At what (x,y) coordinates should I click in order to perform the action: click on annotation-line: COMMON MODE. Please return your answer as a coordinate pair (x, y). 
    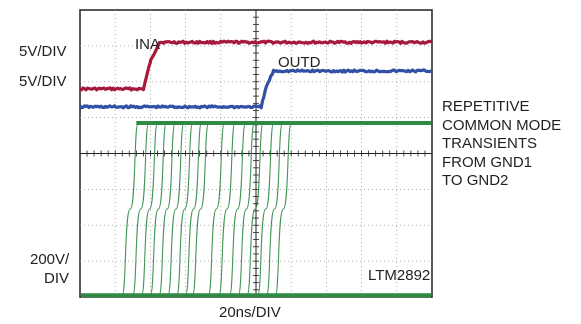
    Looking at the image, I should click on (501, 126).